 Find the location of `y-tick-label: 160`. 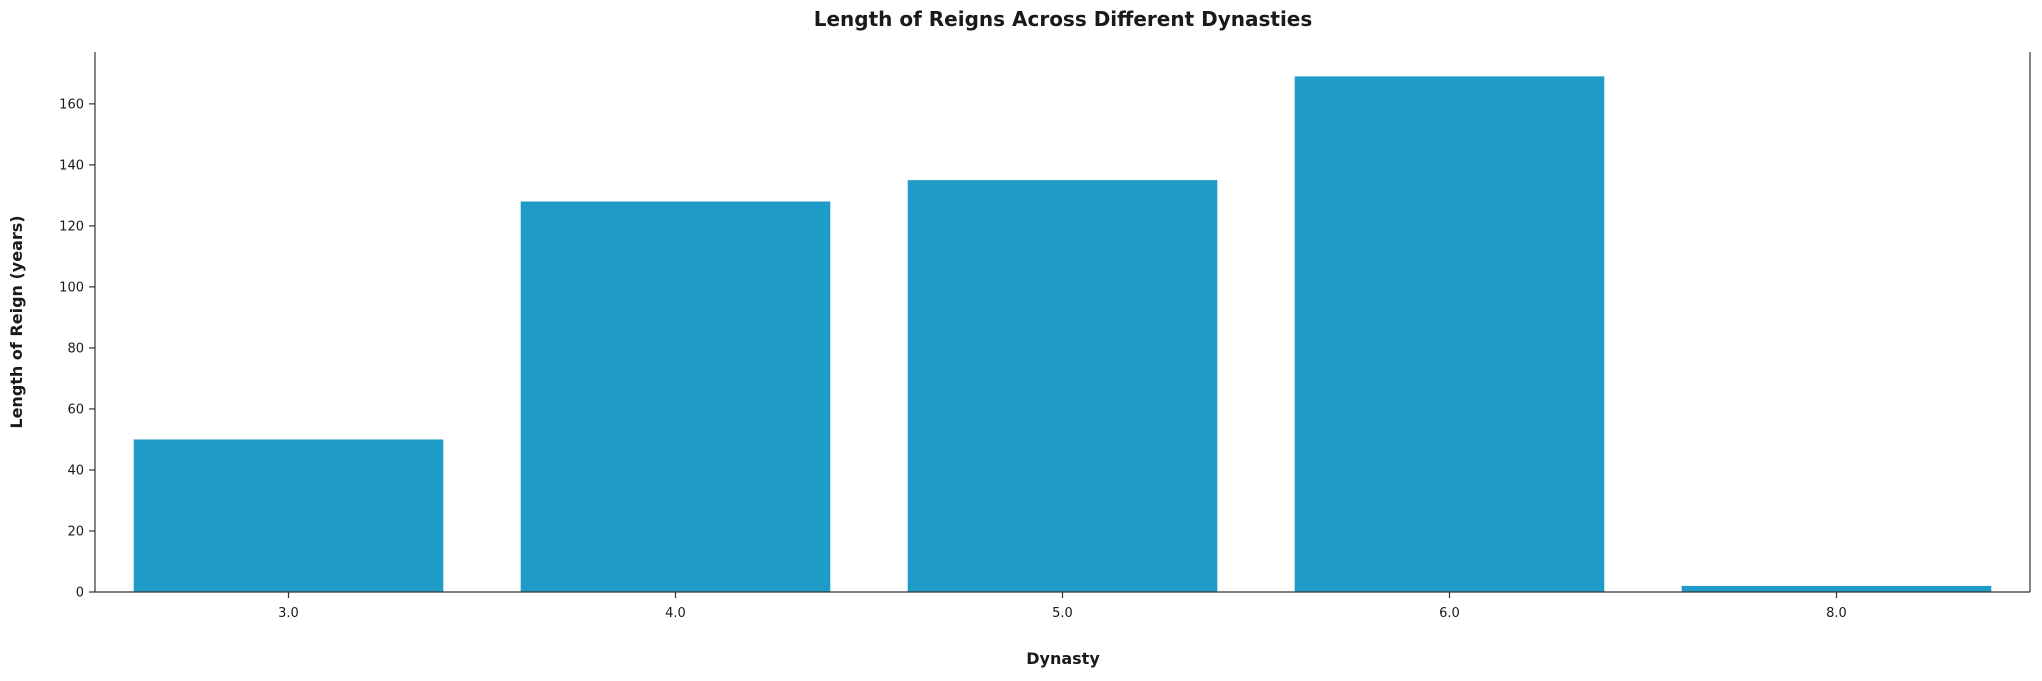

y-tick-label: 160 is located at coordinates (71, 104).